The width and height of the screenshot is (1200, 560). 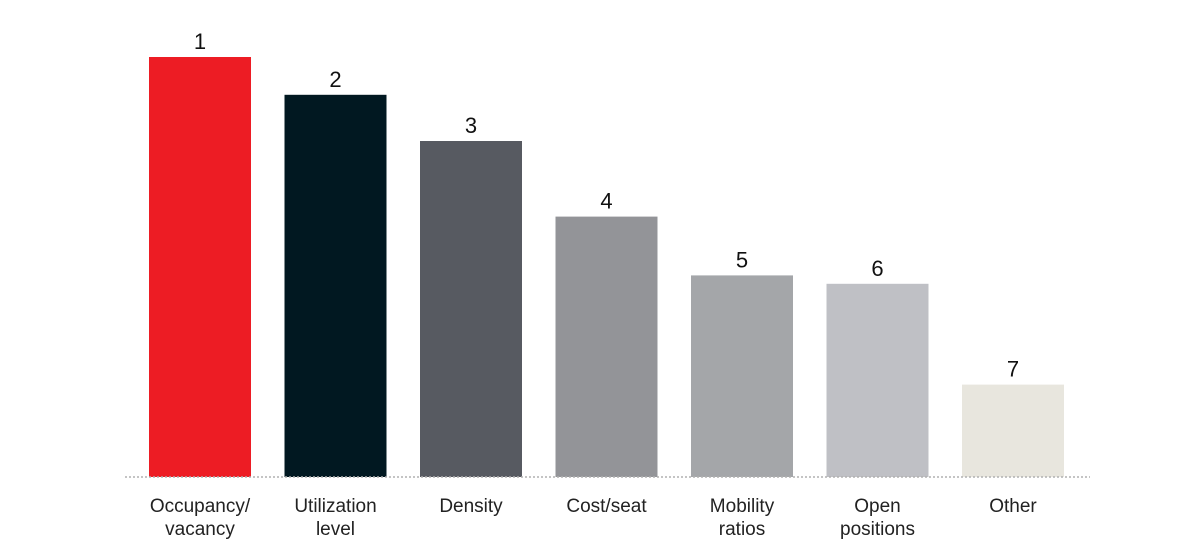 What do you see at coordinates (200, 41) in the screenshot?
I see `value-label-1: 1` at bounding box center [200, 41].